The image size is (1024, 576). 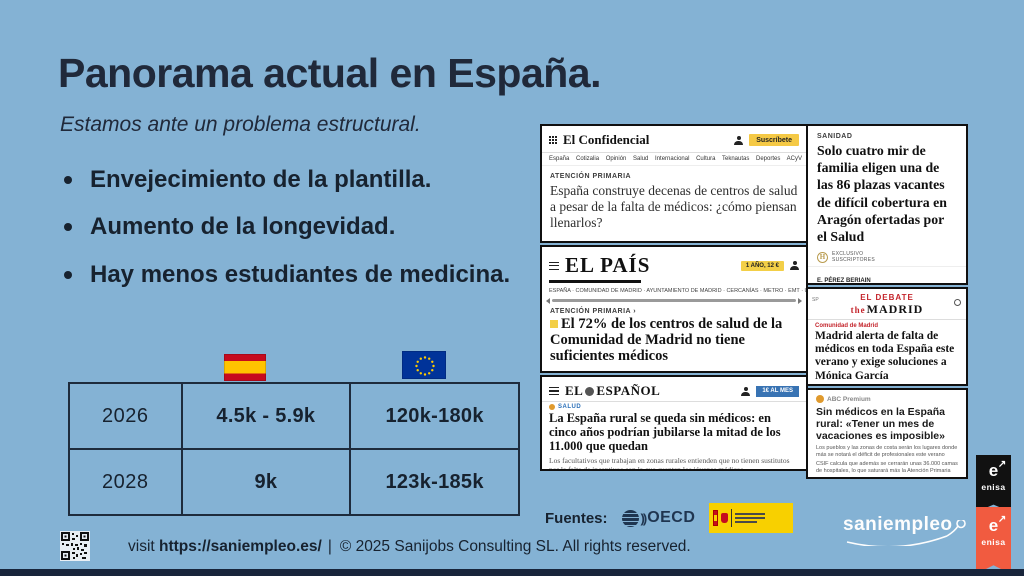 I want to click on bullet-item: Aumento de la longevidad., so click(x=294, y=227).